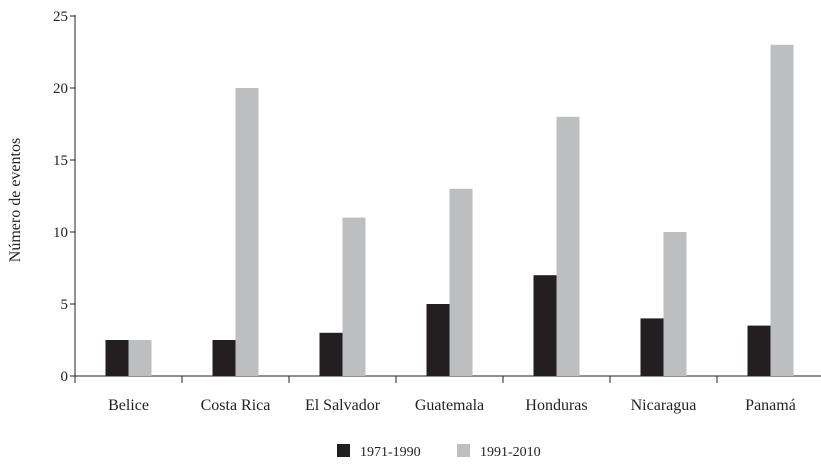 Image resolution: width=821 pixels, height=466 pixels. What do you see at coordinates (60, 161) in the screenshot?
I see `y-tick-label: 15` at bounding box center [60, 161].